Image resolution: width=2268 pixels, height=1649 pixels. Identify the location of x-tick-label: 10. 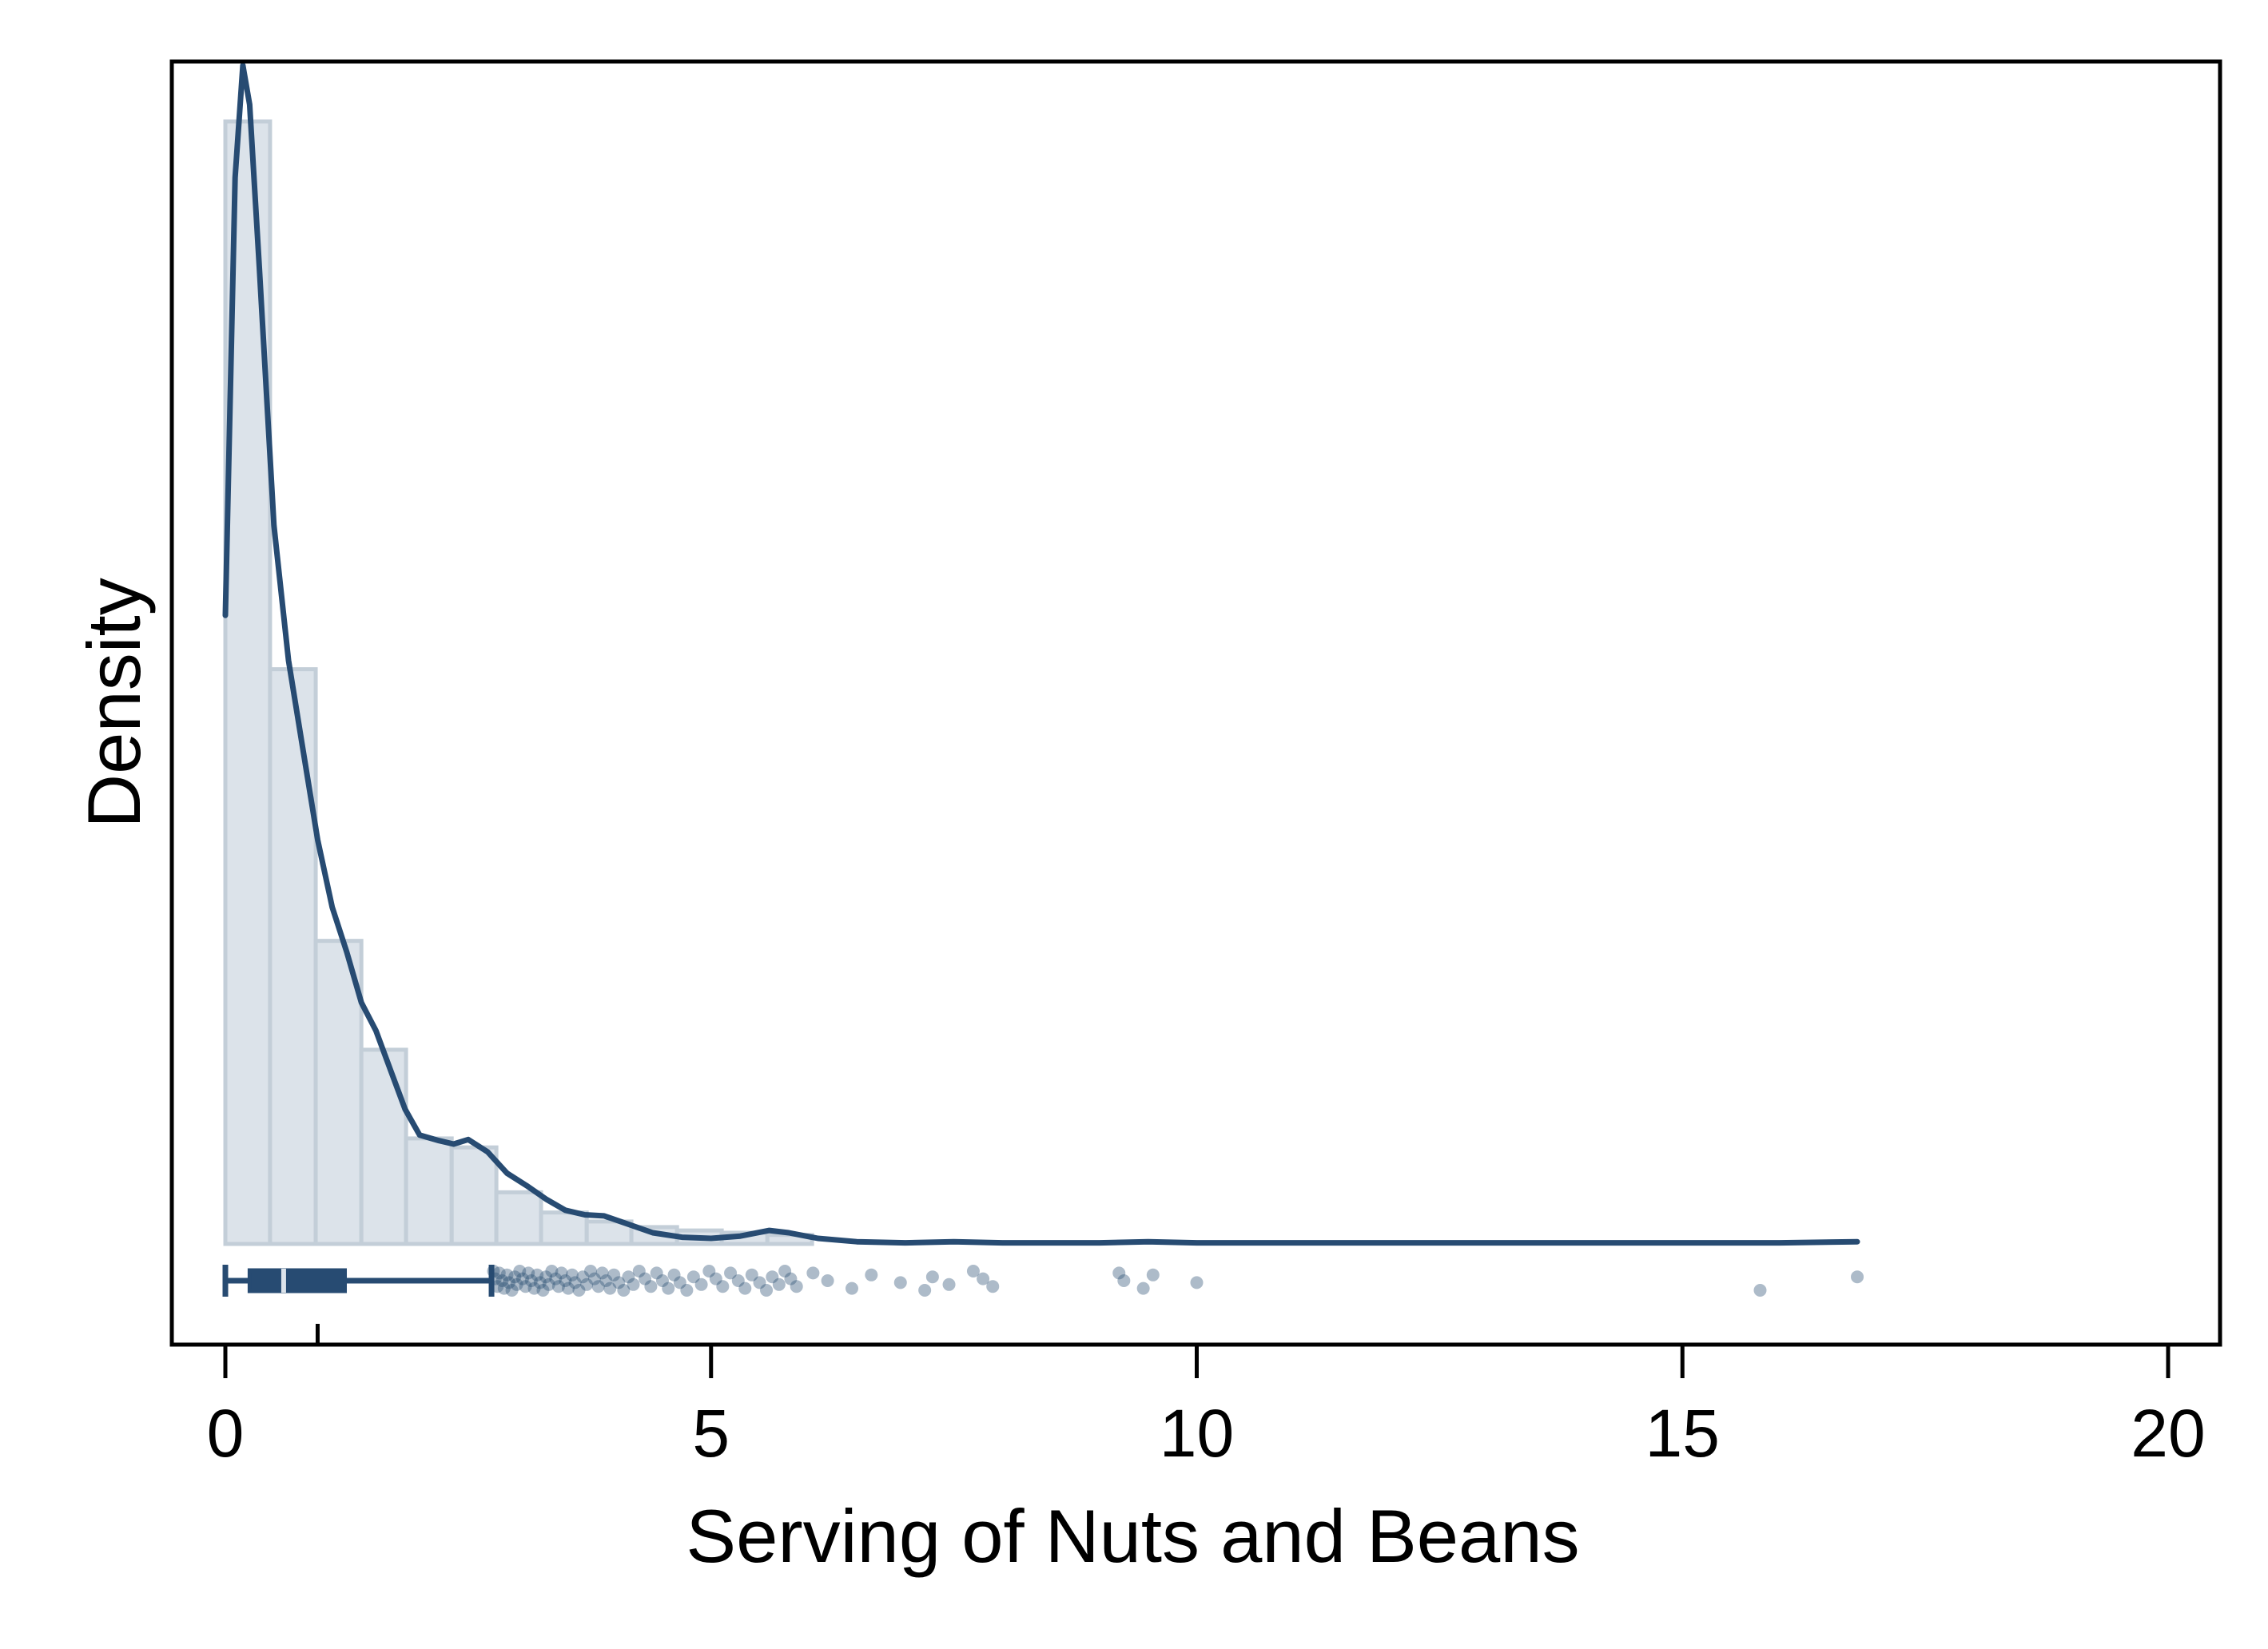
(1197, 1433).